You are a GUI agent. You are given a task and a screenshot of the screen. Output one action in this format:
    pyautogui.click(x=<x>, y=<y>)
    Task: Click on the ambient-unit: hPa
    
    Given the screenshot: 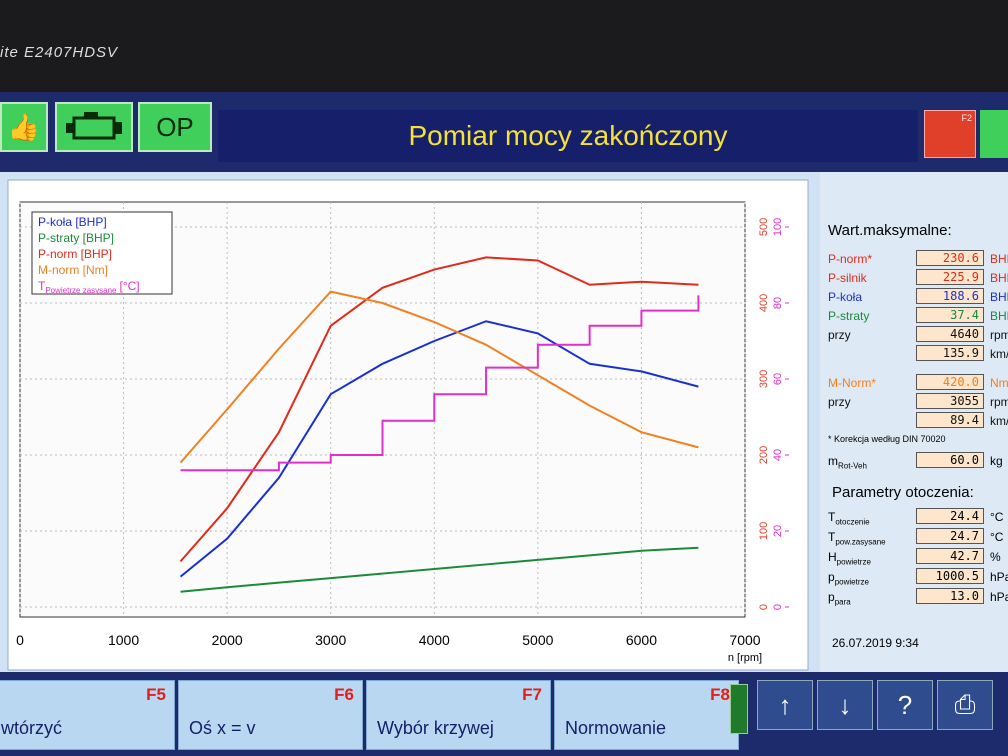 What is the action you would take?
    pyautogui.click(x=999, y=597)
    